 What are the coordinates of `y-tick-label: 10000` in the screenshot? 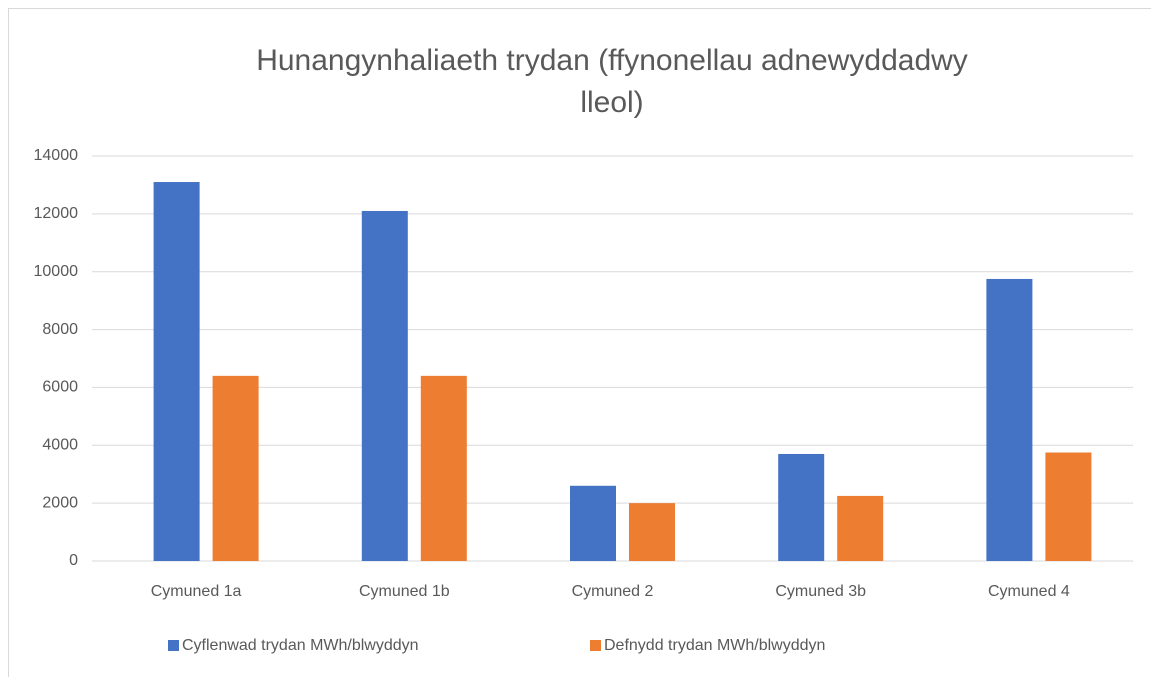 It's located at (56, 271).